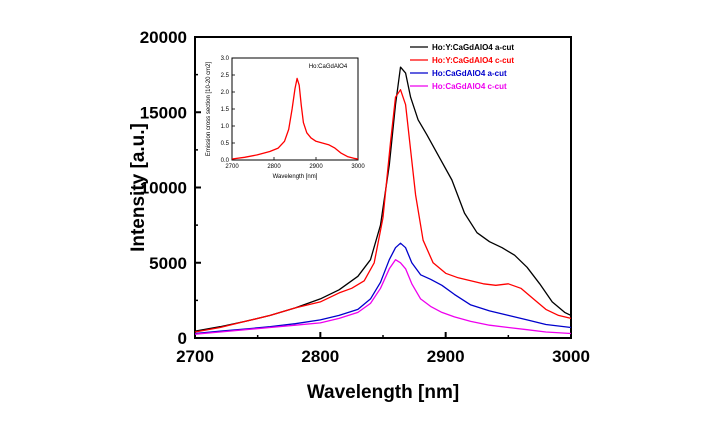 The width and height of the screenshot is (705, 425). I want to click on inset-series-lines, so click(295, 118).